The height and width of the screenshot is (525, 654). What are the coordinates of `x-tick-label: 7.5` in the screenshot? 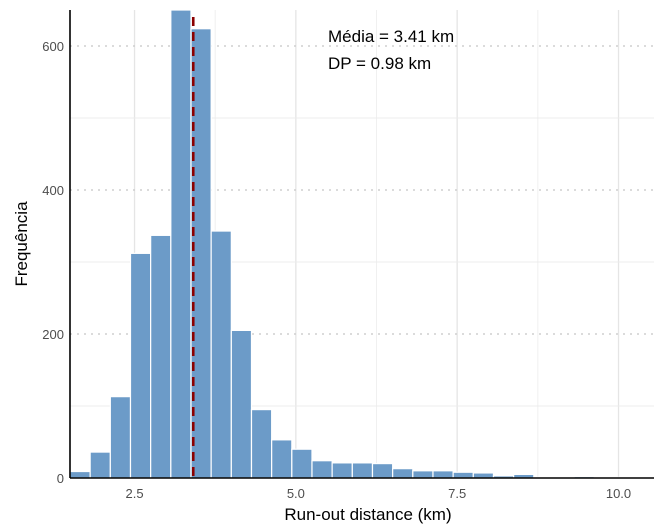 It's located at (457, 493).